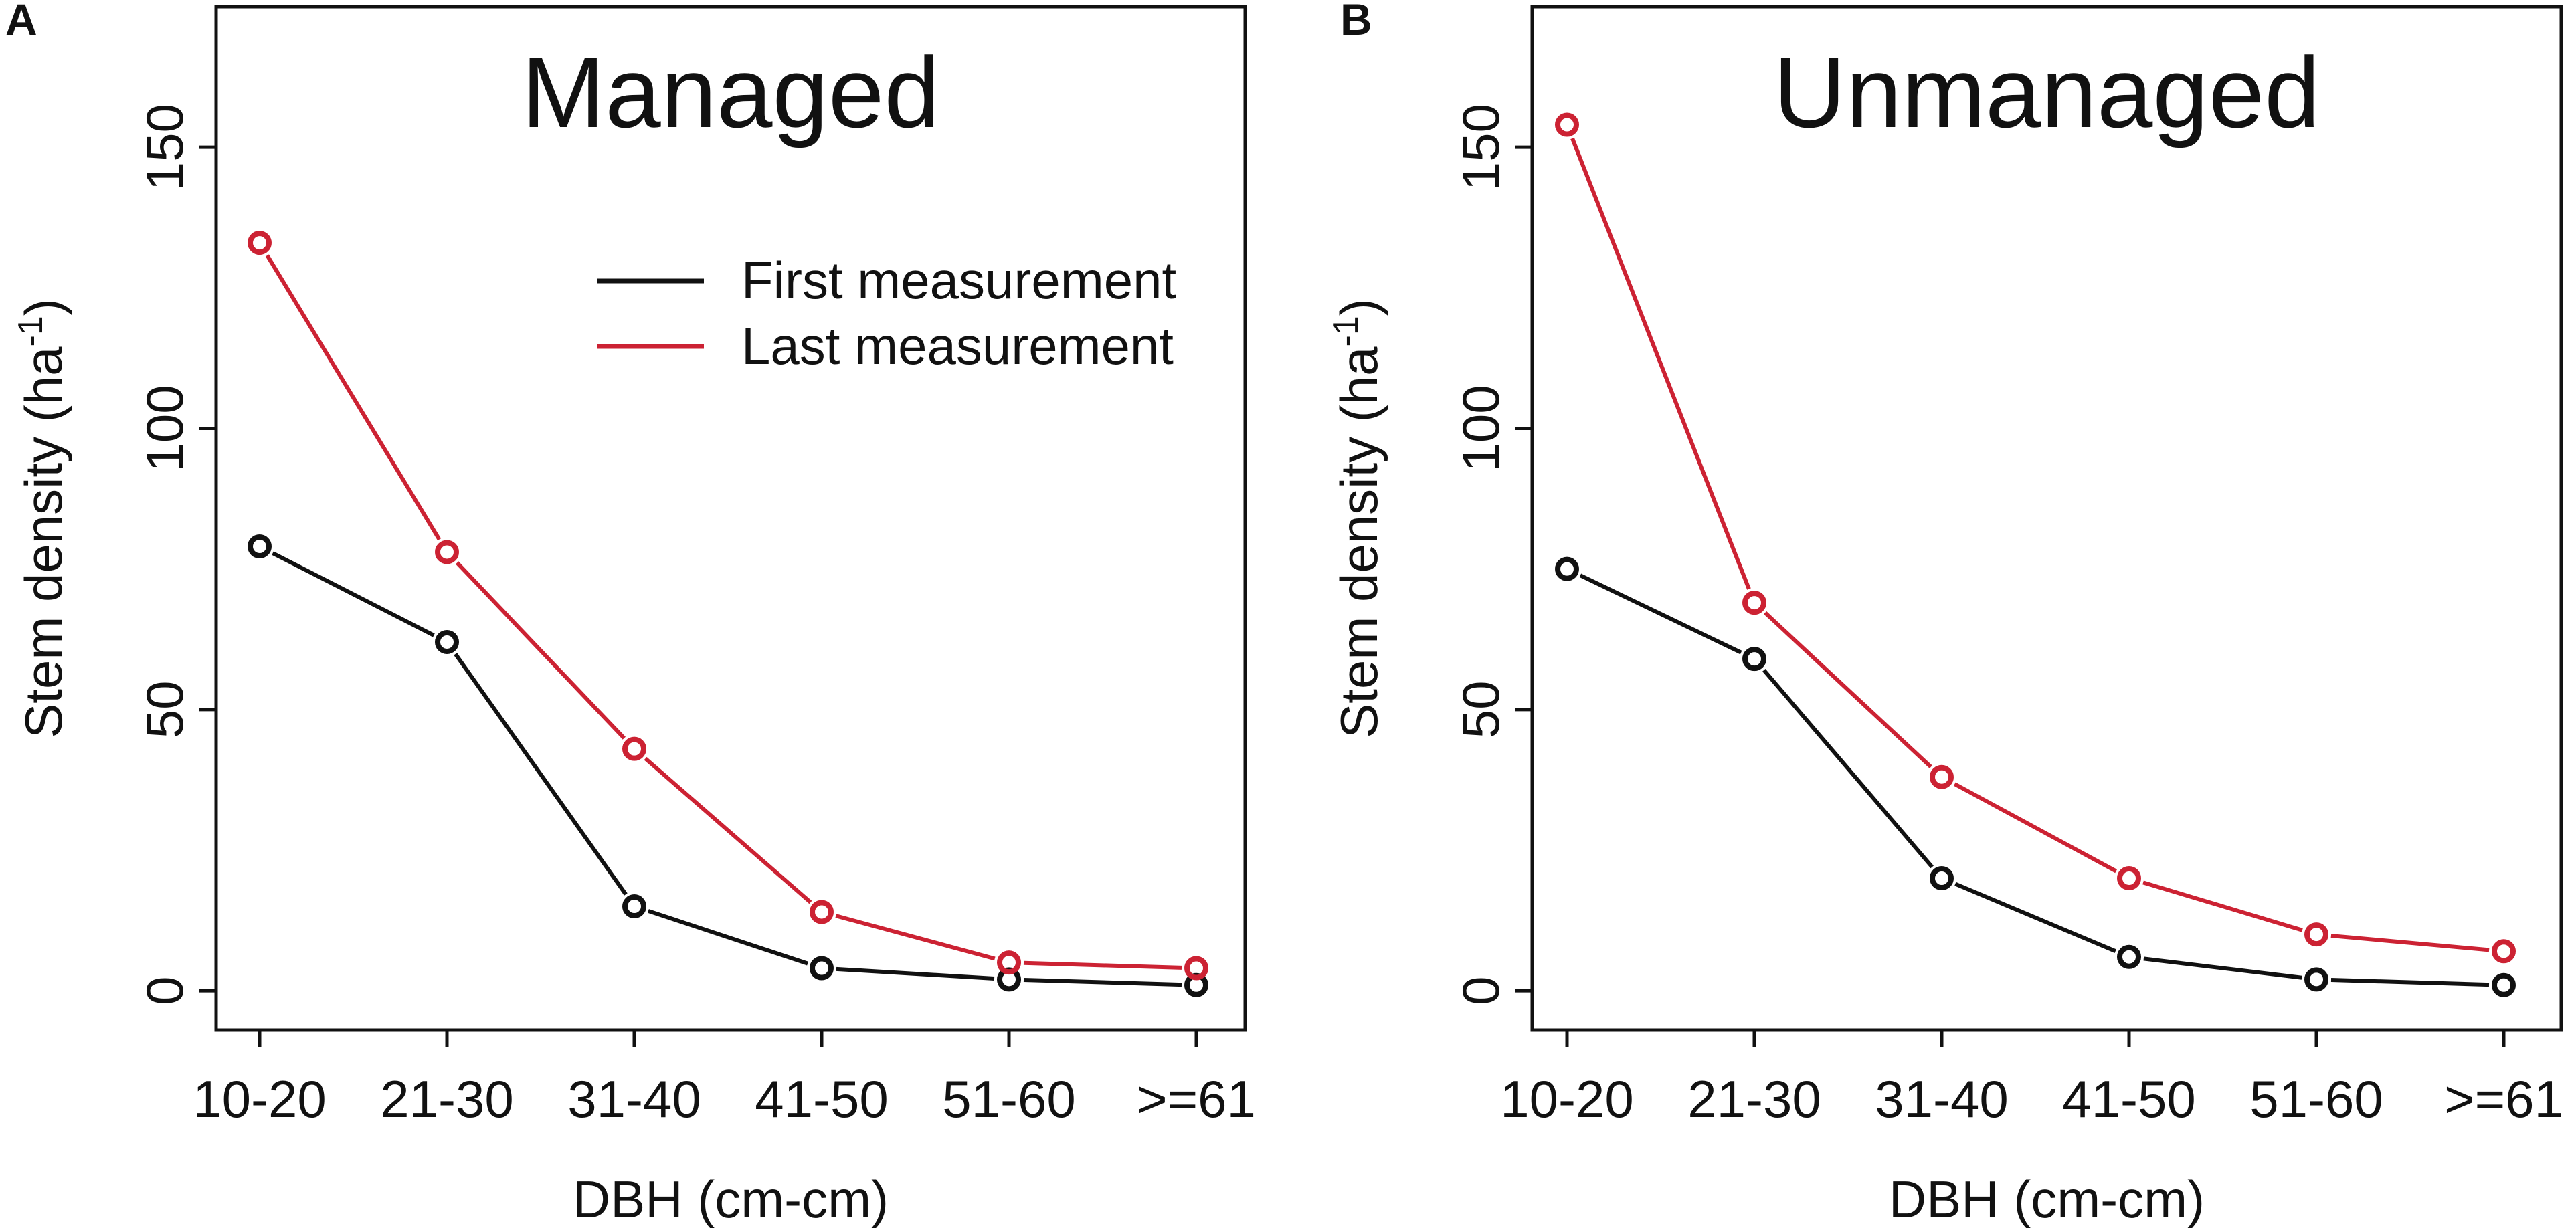 The image size is (2576, 1232). What do you see at coordinates (887, 313) in the screenshot?
I see `legend-managed: First measurement Last measurement` at bounding box center [887, 313].